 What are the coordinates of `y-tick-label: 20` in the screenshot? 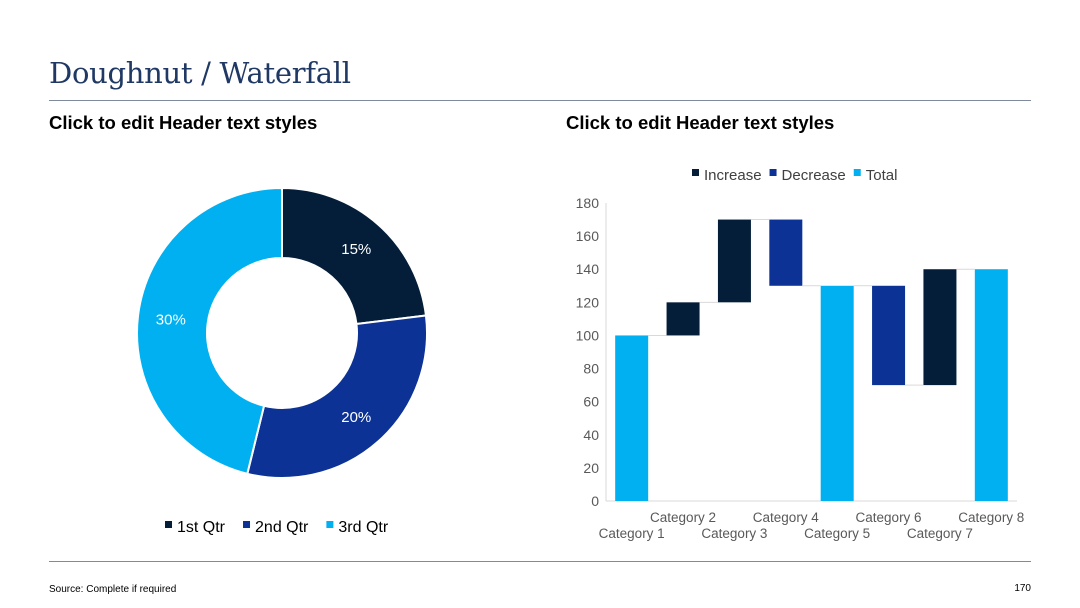 It's located at (591, 468).